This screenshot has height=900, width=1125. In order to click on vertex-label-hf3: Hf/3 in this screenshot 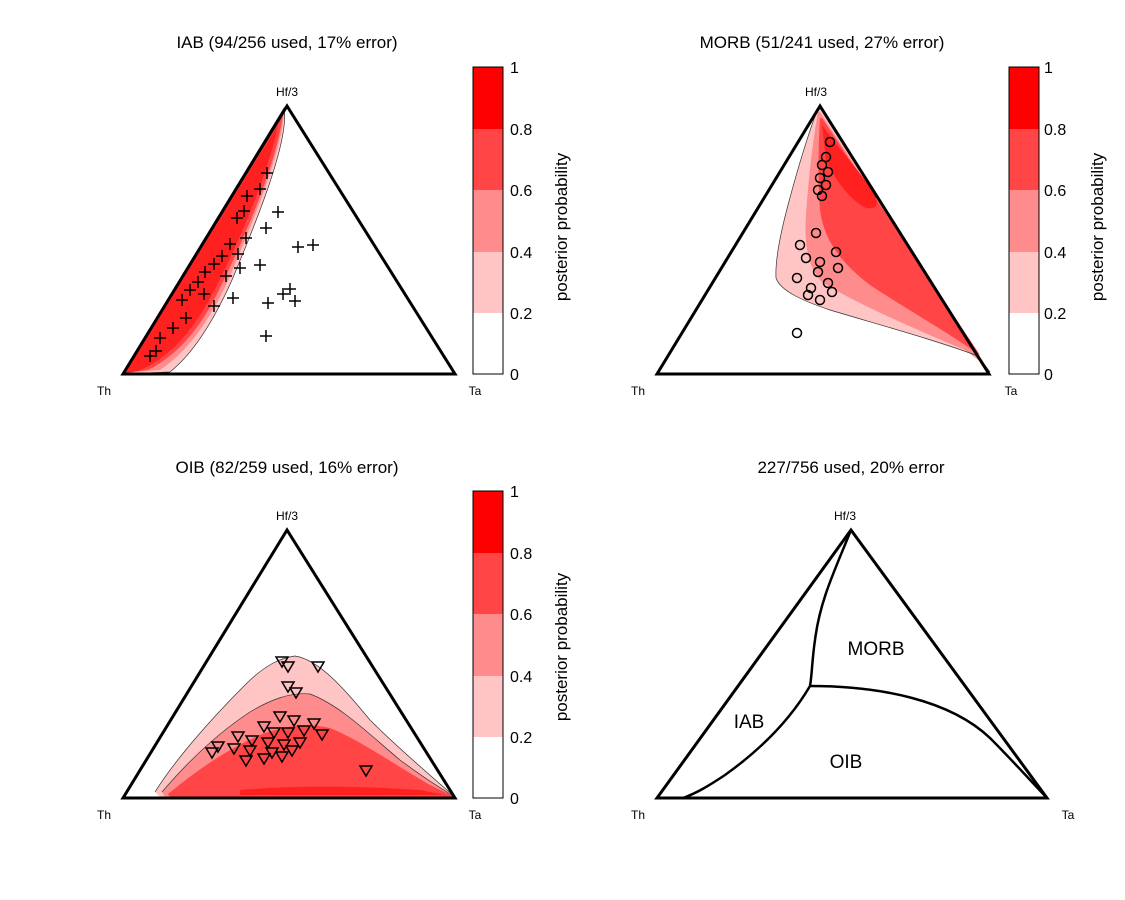, I will do `click(287, 92)`.